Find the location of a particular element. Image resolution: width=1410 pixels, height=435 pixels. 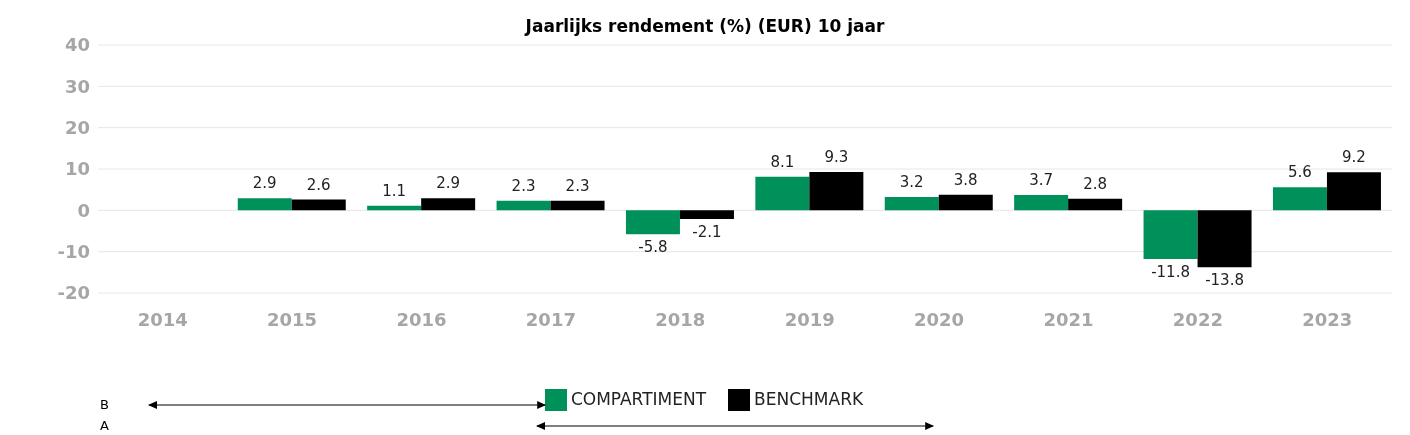

x-tick-label: 2021 is located at coordinates (1068, 319).